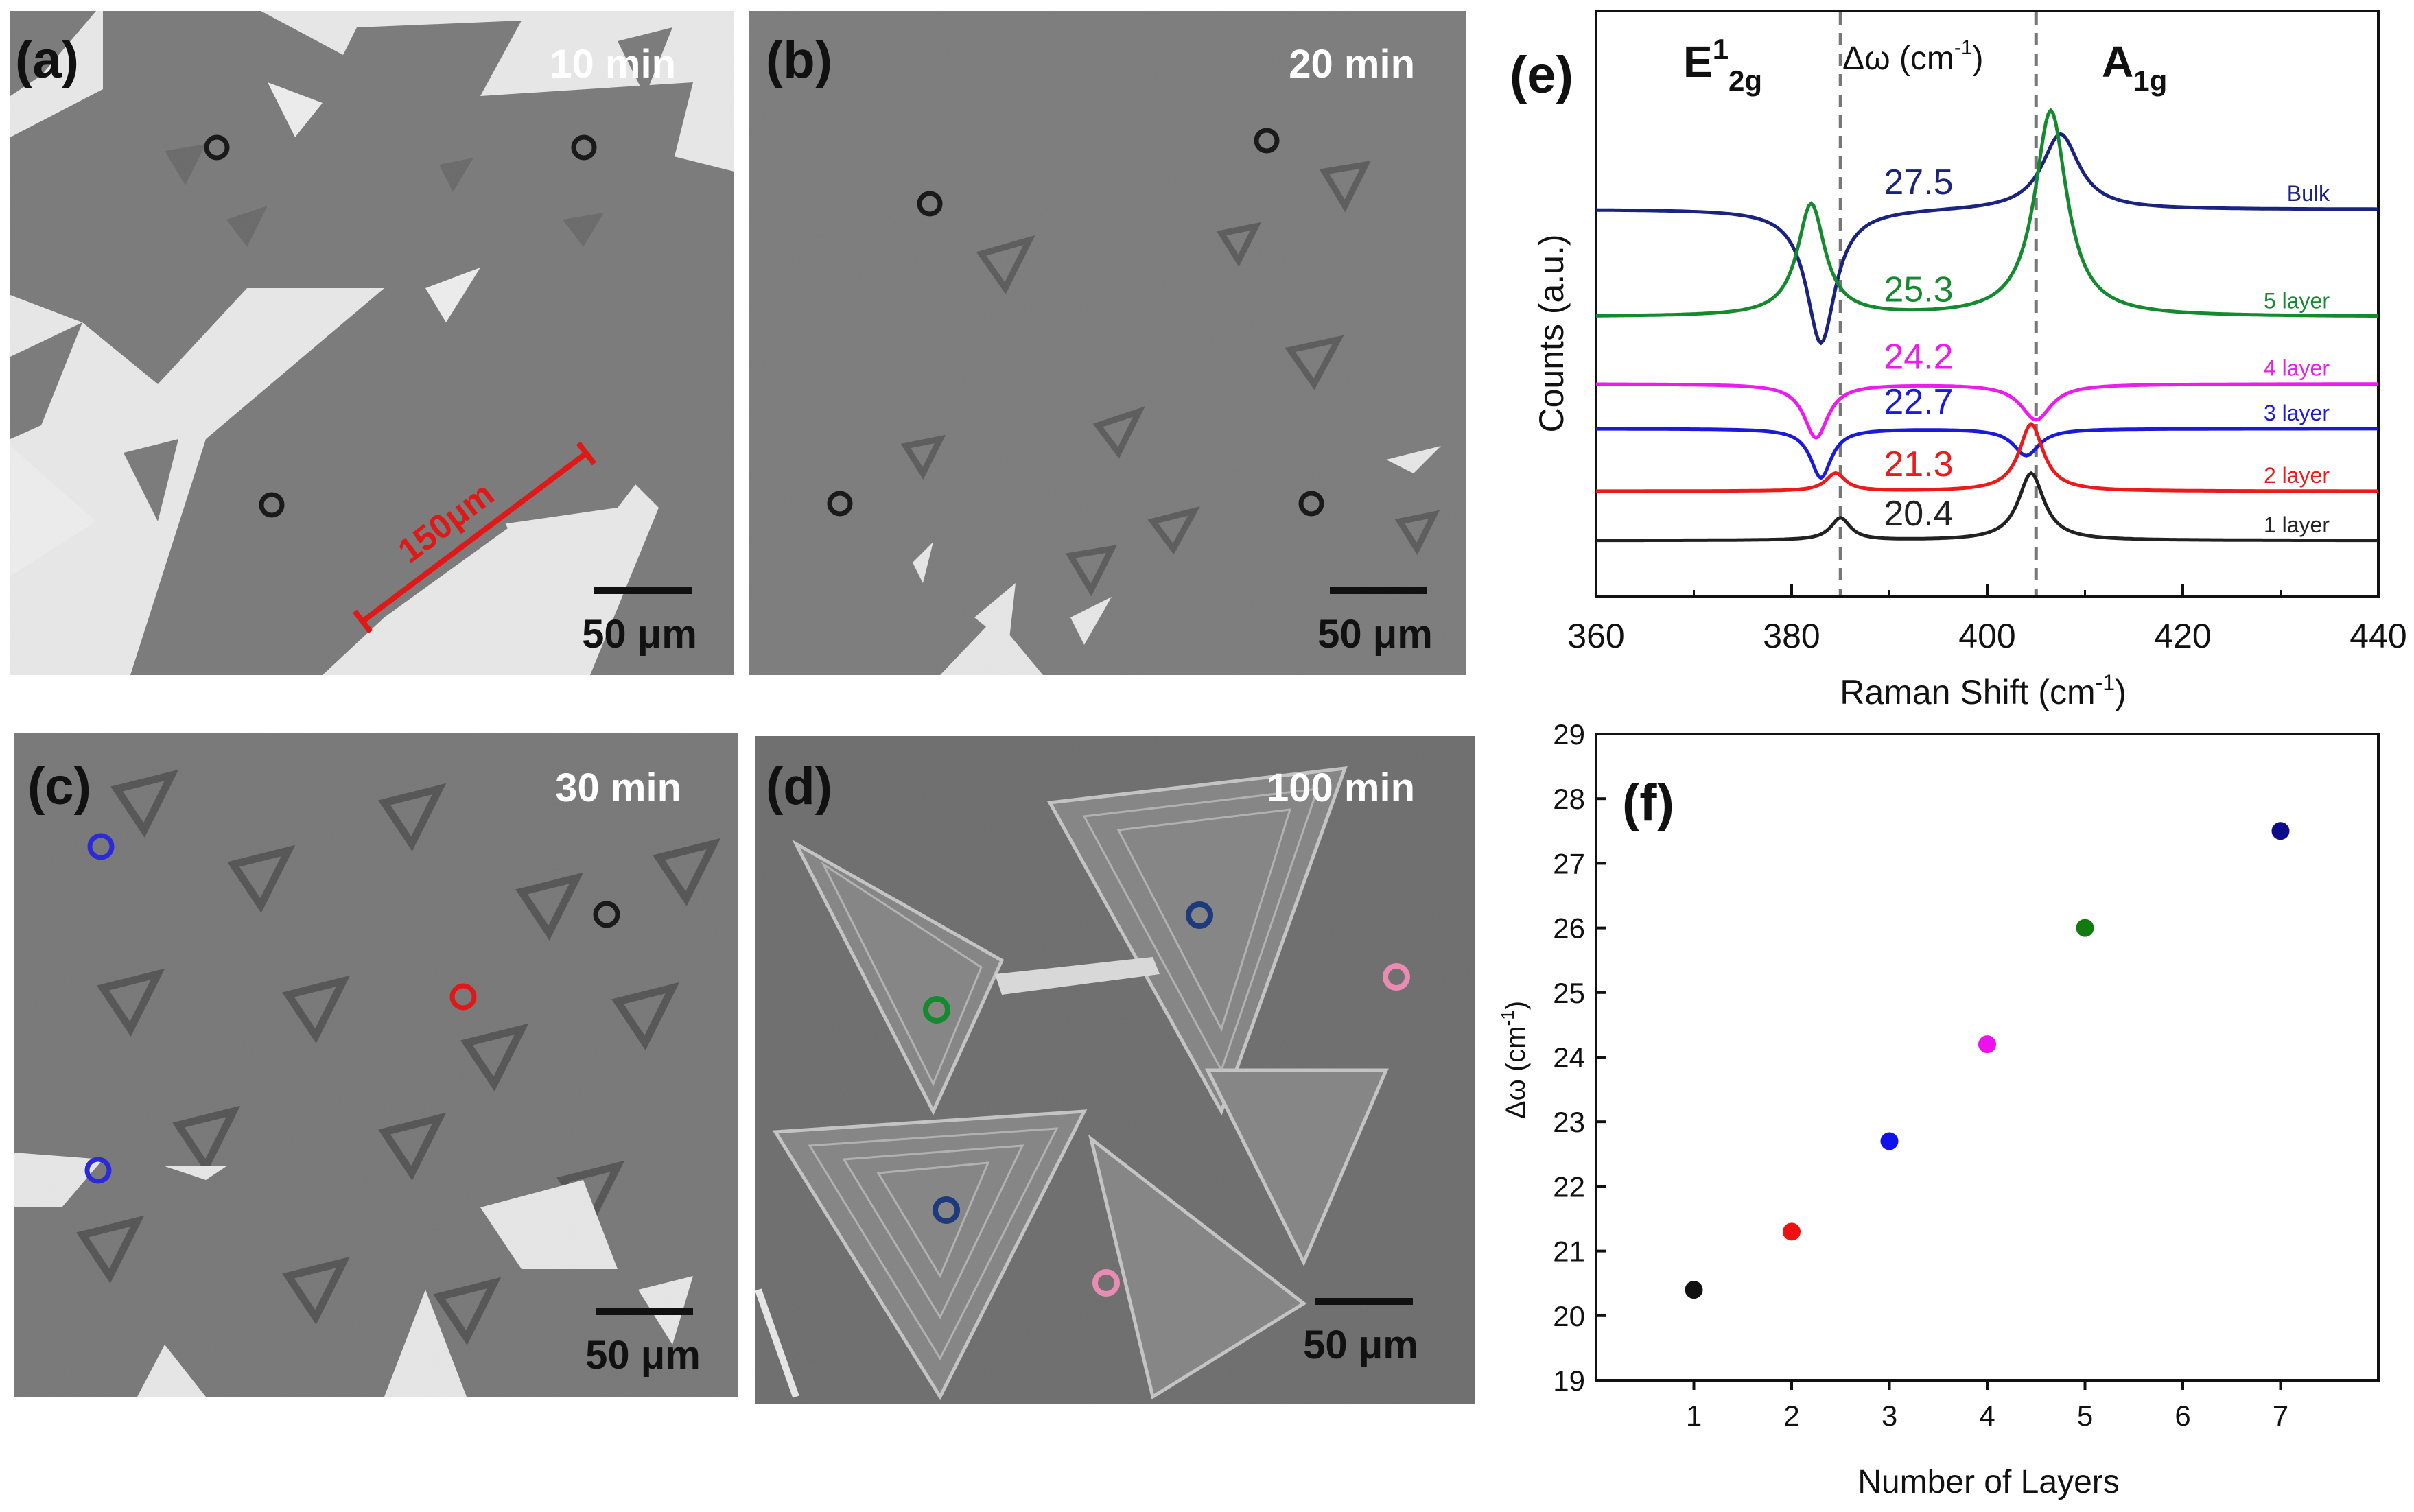 The width and height of the screenshot is (2414, 1512). I want to click on spectrum-4-layer, so click(1987, 411).